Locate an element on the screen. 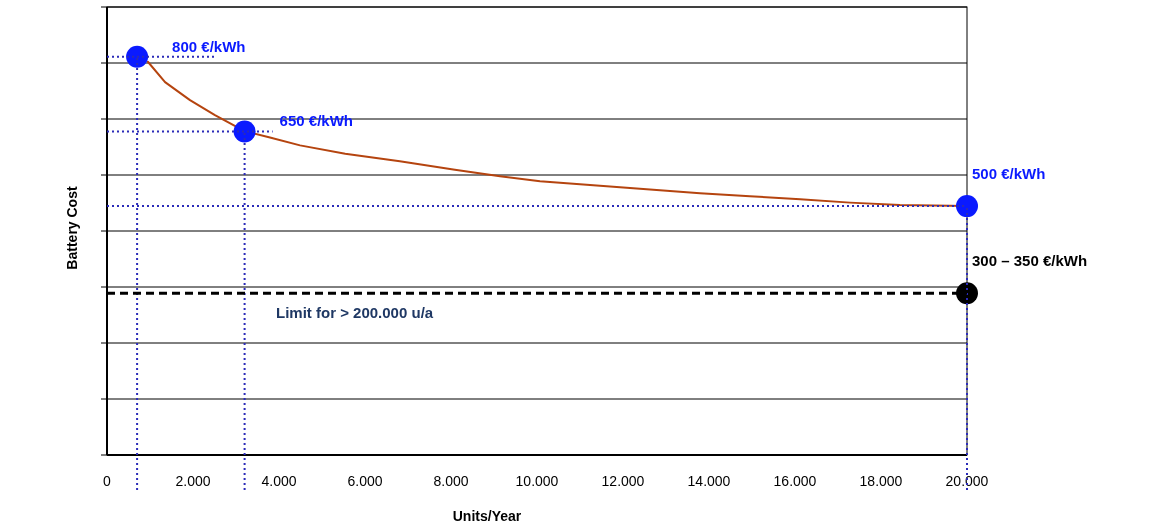  data-label: 650 €/kWh is located at coordinates (316, 121).